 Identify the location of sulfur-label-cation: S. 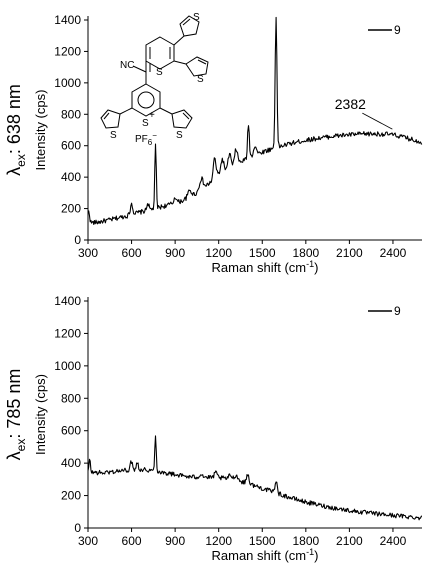
(145, 123).